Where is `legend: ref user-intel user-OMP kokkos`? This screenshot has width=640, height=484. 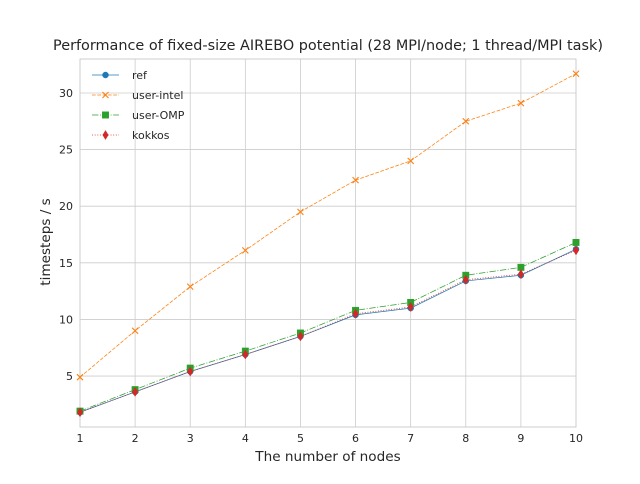 legend: ref user-intel user-OMP kokkos is located at coordinates (138, 105).